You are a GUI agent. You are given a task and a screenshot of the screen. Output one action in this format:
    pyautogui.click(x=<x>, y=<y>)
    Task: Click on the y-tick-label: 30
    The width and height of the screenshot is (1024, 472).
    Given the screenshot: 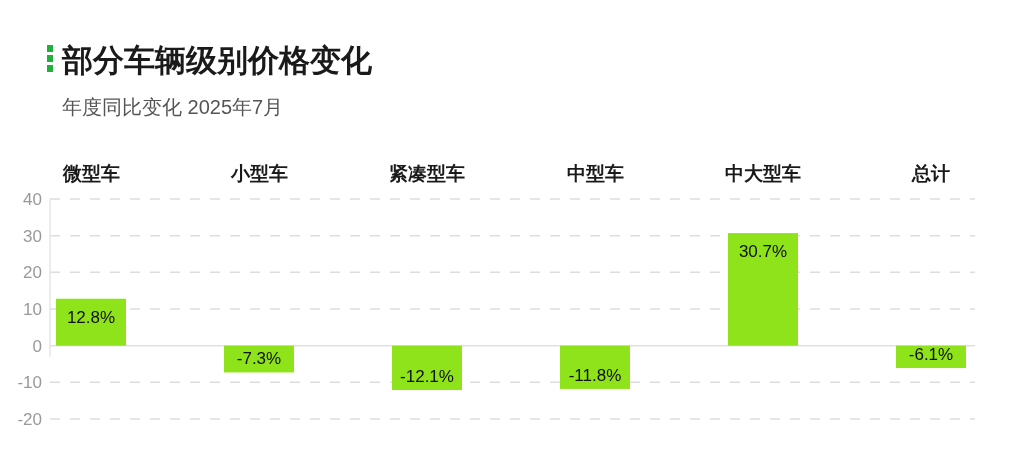 What is the action you would take?
    pyautogui.click(x=32, y=236)
    